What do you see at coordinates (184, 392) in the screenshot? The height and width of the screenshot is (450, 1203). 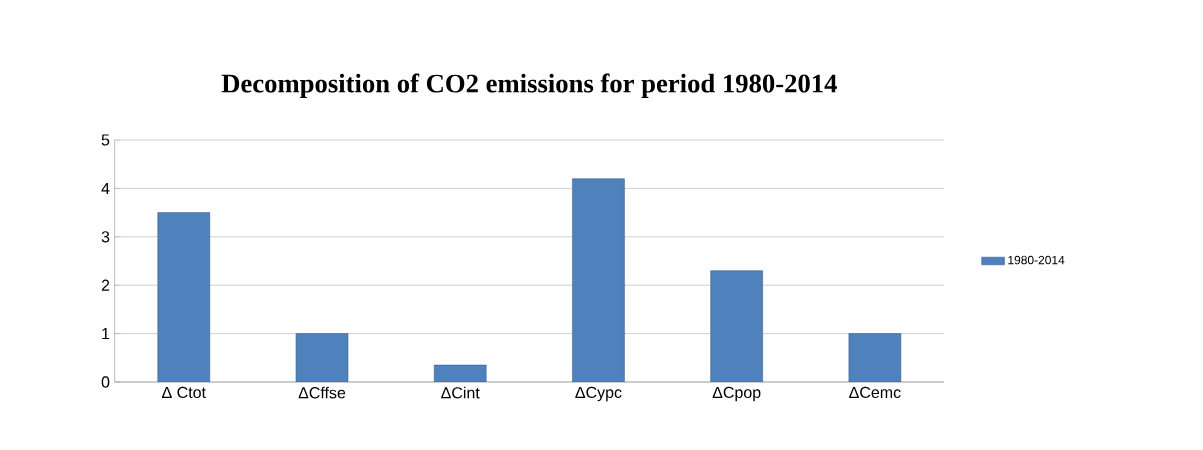 I see `x-tick-label: Δ Ctot` at bounding box center [184, 392].